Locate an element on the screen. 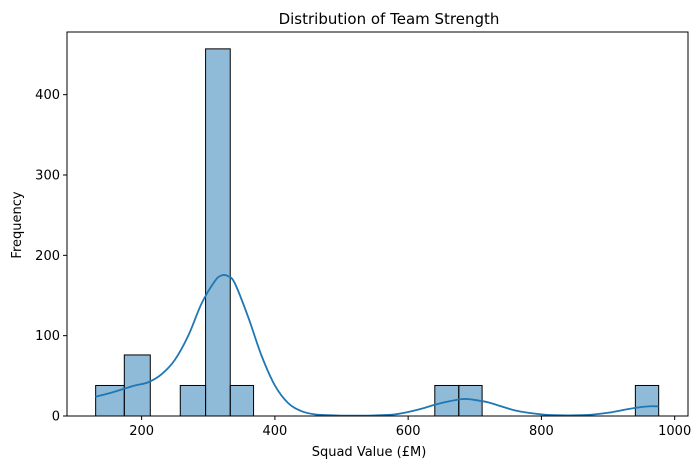 This screenshot has height=470, width=699. y-axis-label: Frequency is located at coordinates (17, 224).